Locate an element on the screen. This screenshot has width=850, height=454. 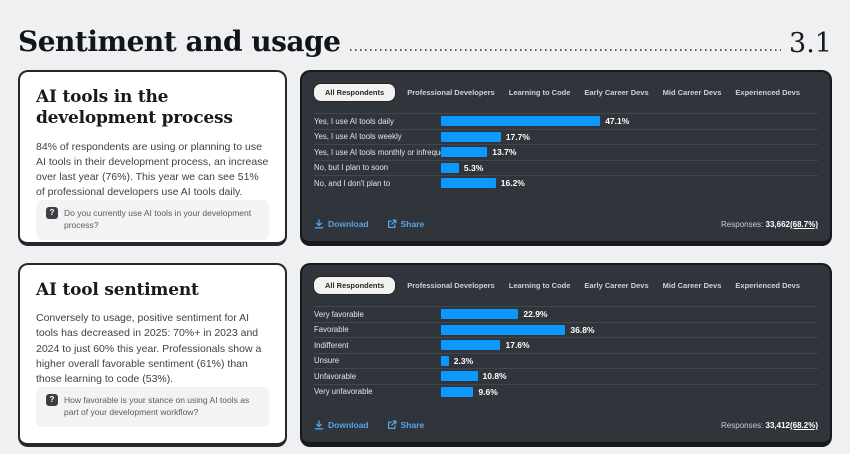
bar-label: Yes, I use AI tools daily is located at coordinates (354, 121).